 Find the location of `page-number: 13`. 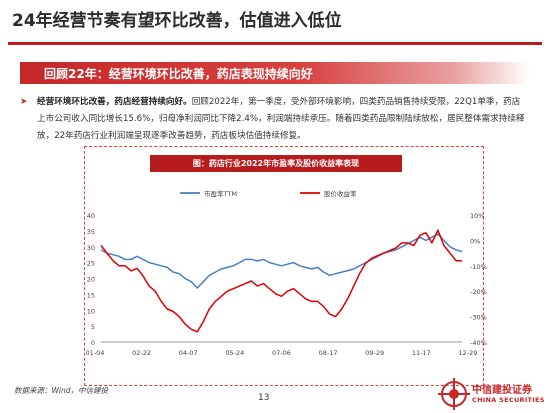

page-number: 13 is located at coordinates (264, 398).